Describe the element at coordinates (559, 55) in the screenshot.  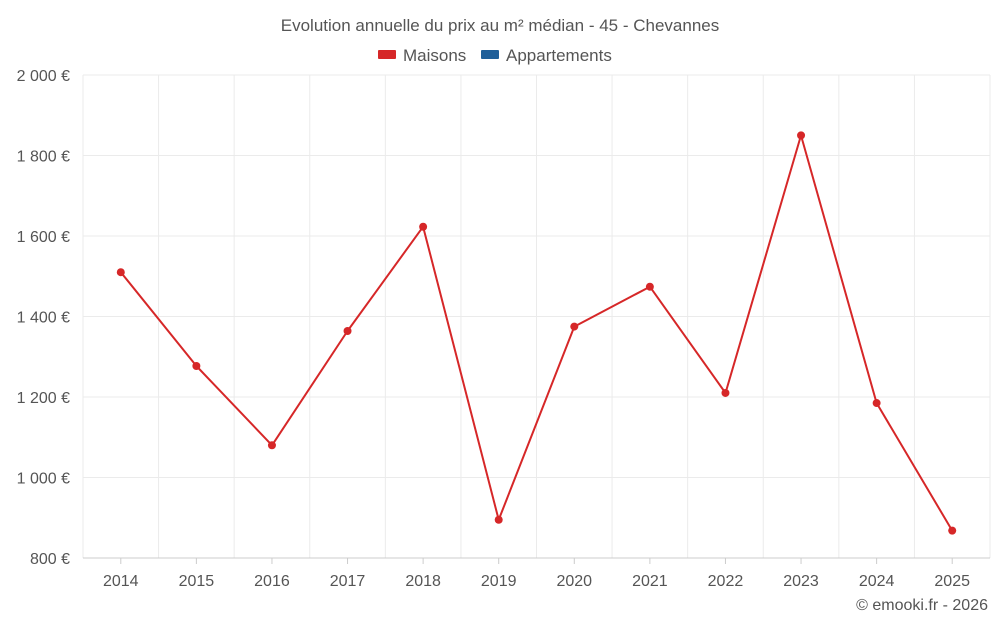
I see `legend-label-appartements: Appartements` at that location.